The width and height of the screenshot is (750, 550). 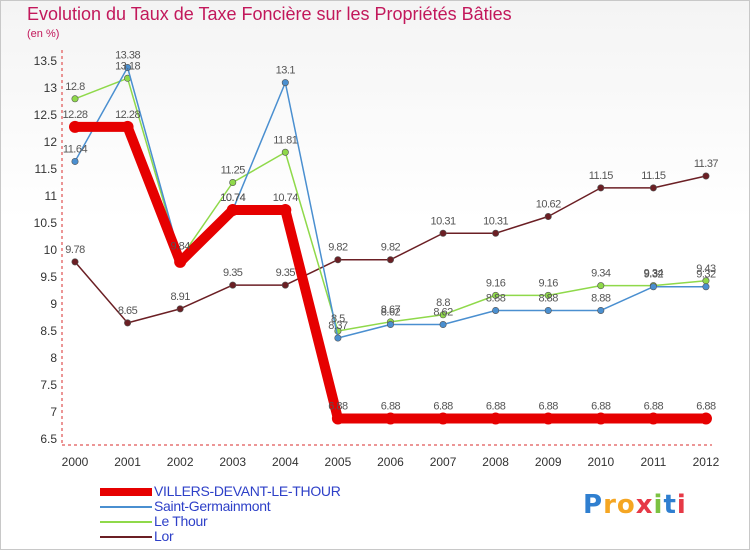 What do you see at coordinates (127, 462) in the screenshot?
I see `x-tick-label: 2001` at bounding box center [127, 462].